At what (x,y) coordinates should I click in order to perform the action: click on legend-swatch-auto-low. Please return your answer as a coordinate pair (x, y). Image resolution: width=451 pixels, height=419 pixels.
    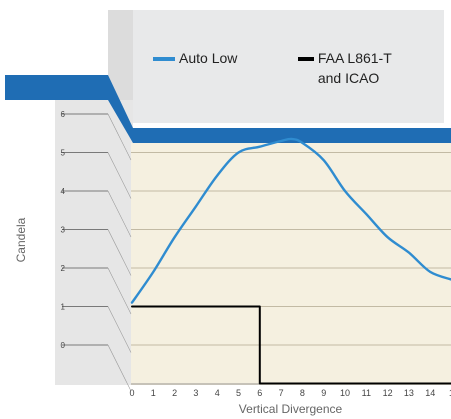
    Looking at the image, I should click on (164, 59).